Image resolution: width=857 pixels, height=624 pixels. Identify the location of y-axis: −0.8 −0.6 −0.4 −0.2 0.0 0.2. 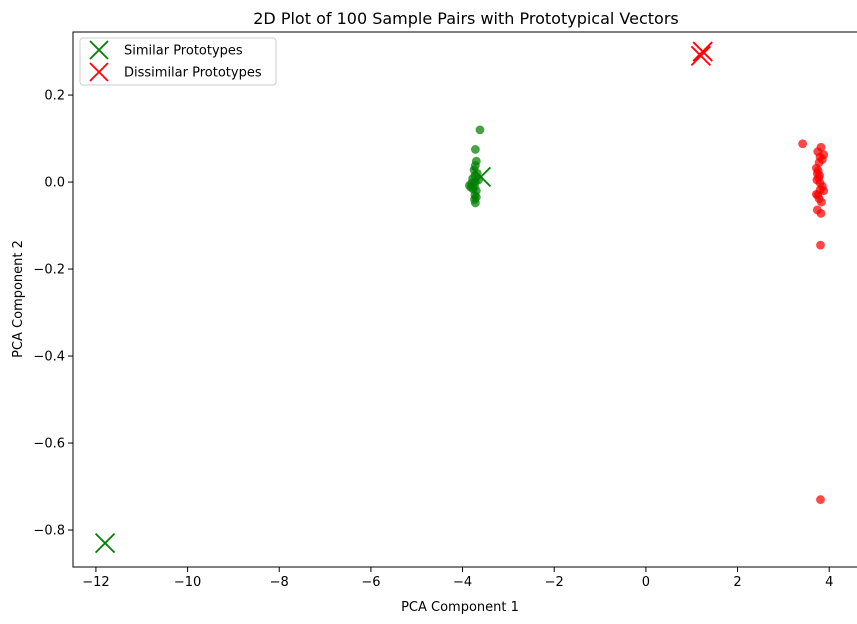
(53, 314).